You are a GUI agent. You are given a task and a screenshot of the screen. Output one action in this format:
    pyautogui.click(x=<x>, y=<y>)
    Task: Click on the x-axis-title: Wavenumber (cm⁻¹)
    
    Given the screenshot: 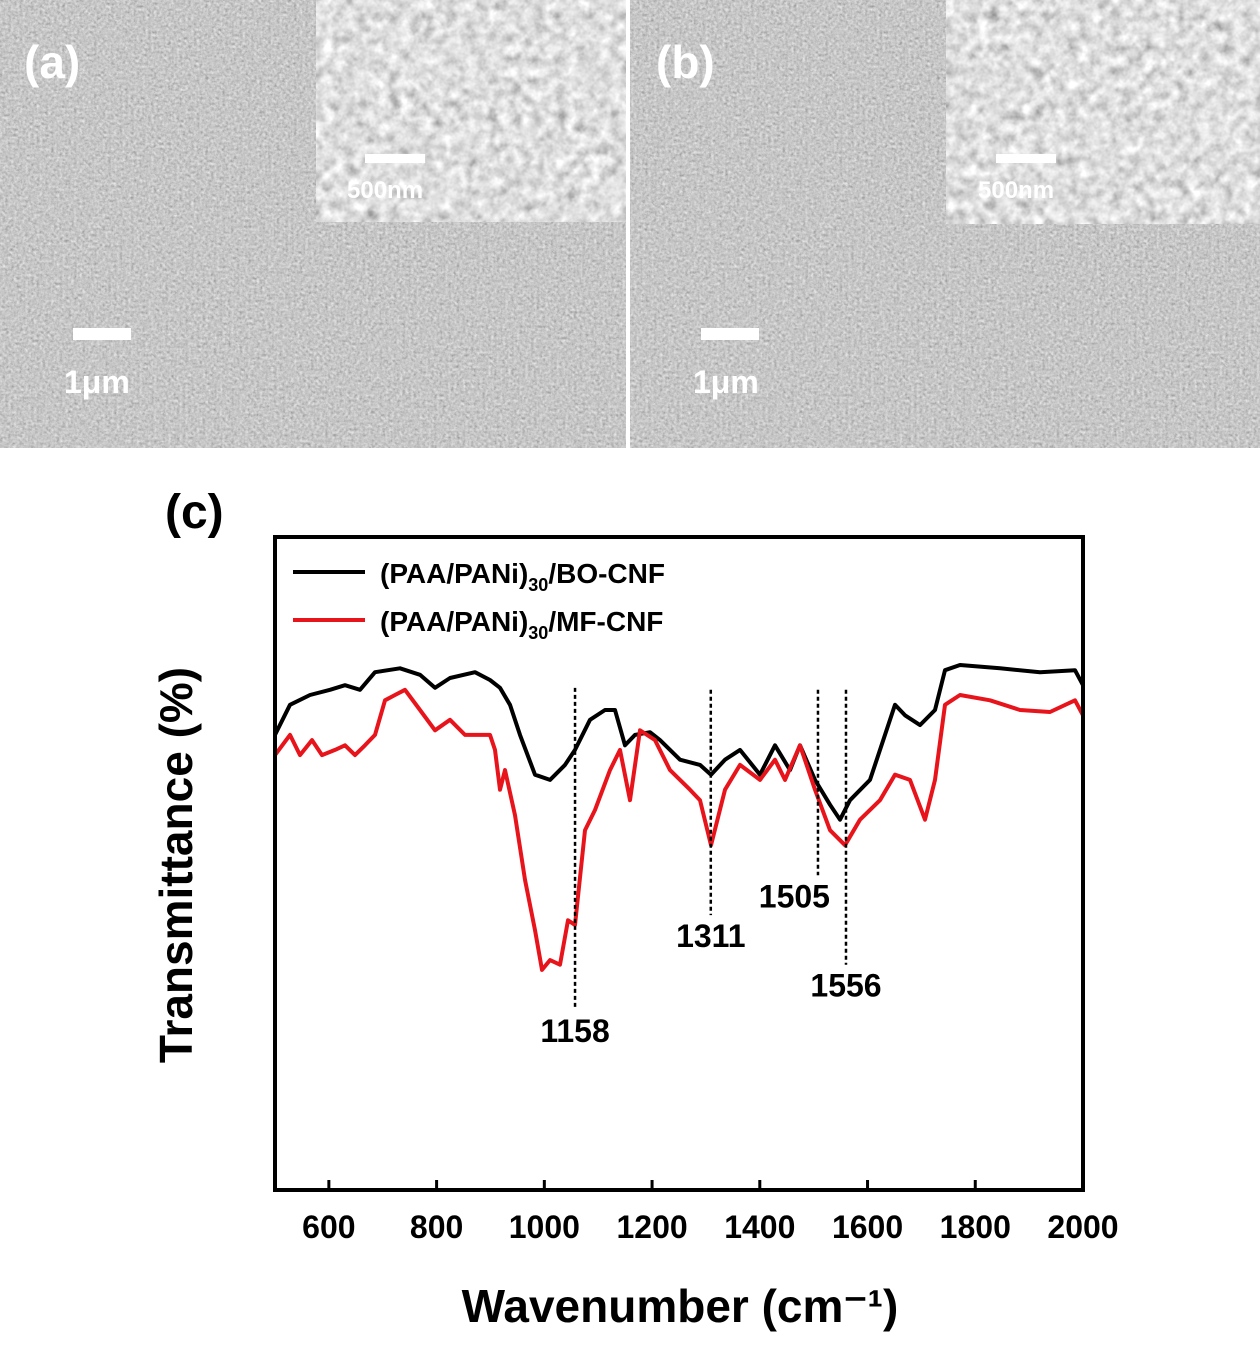 What is the action you would take?
    pyautogui.click(x=680, y=1306)
    